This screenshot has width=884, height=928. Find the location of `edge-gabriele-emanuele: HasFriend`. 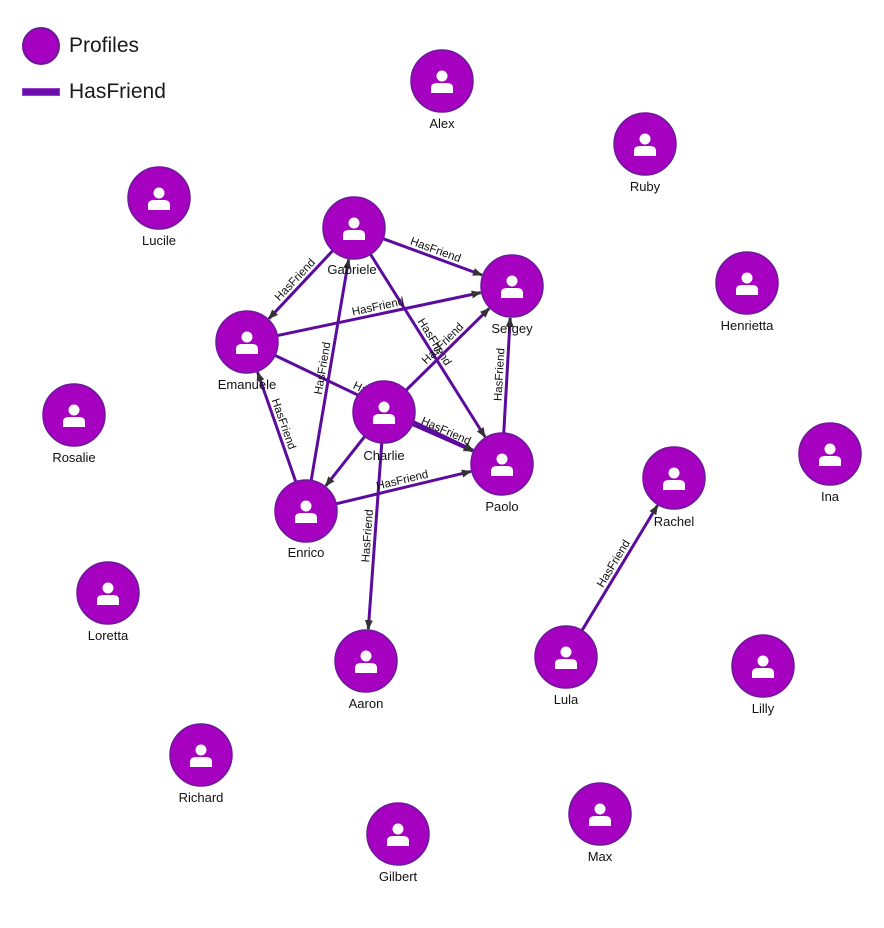

edge-gabriele-emanuele: HasFriend is located at coordinates (300, 284).